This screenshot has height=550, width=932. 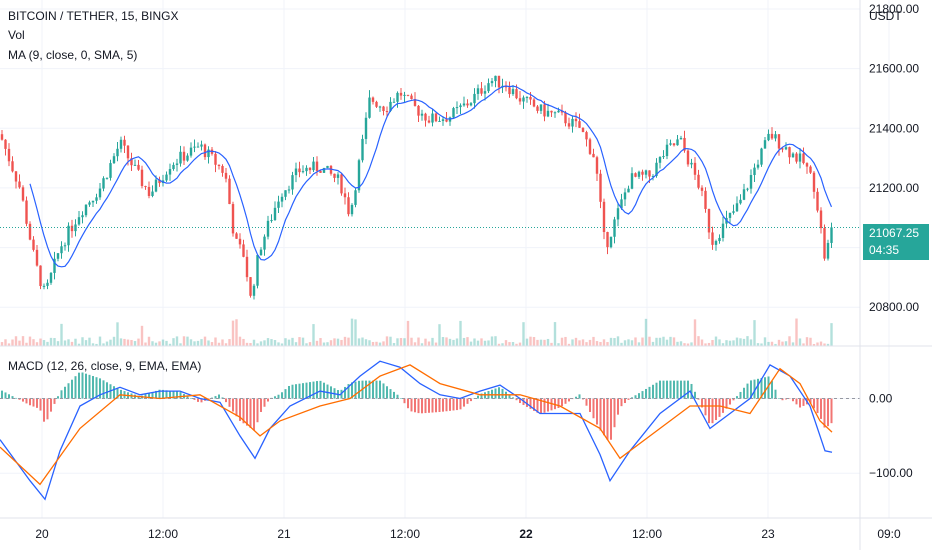 I want to click on time-tick-label: 21, so click(x=284, y=534).